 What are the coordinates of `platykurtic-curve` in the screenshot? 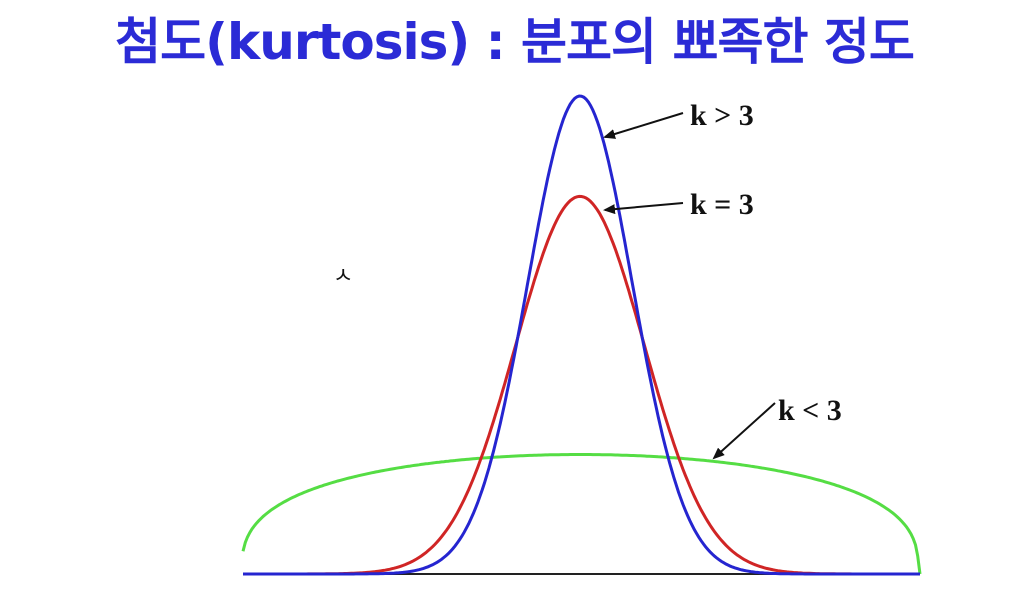 It's located at (581, 514).